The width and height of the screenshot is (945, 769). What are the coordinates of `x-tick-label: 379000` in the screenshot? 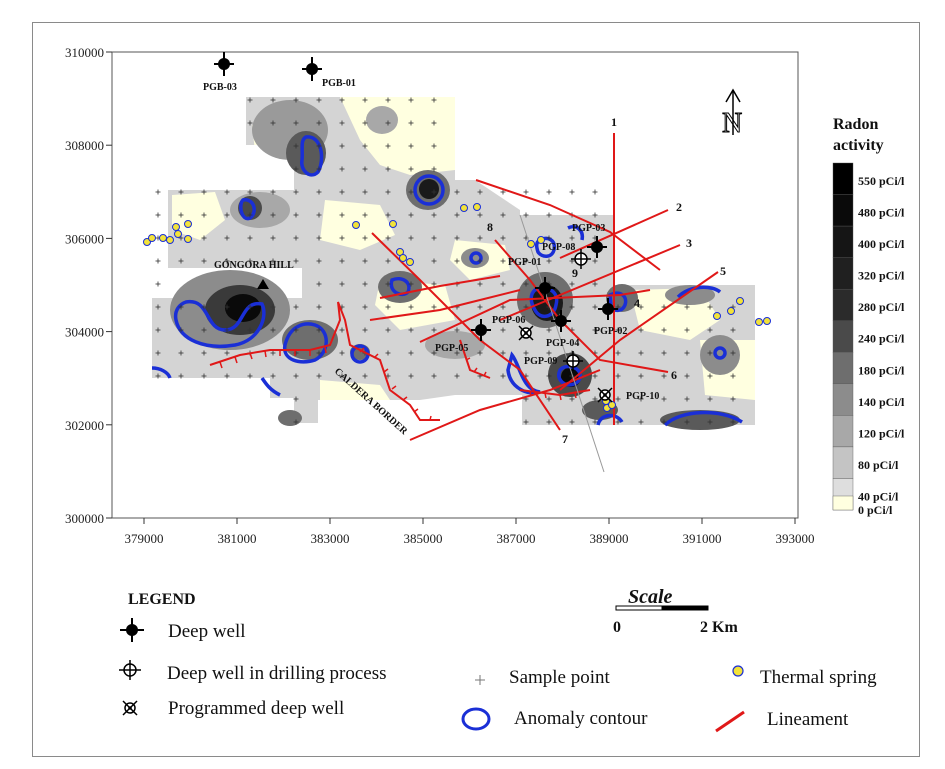 It's located at (144, 538).